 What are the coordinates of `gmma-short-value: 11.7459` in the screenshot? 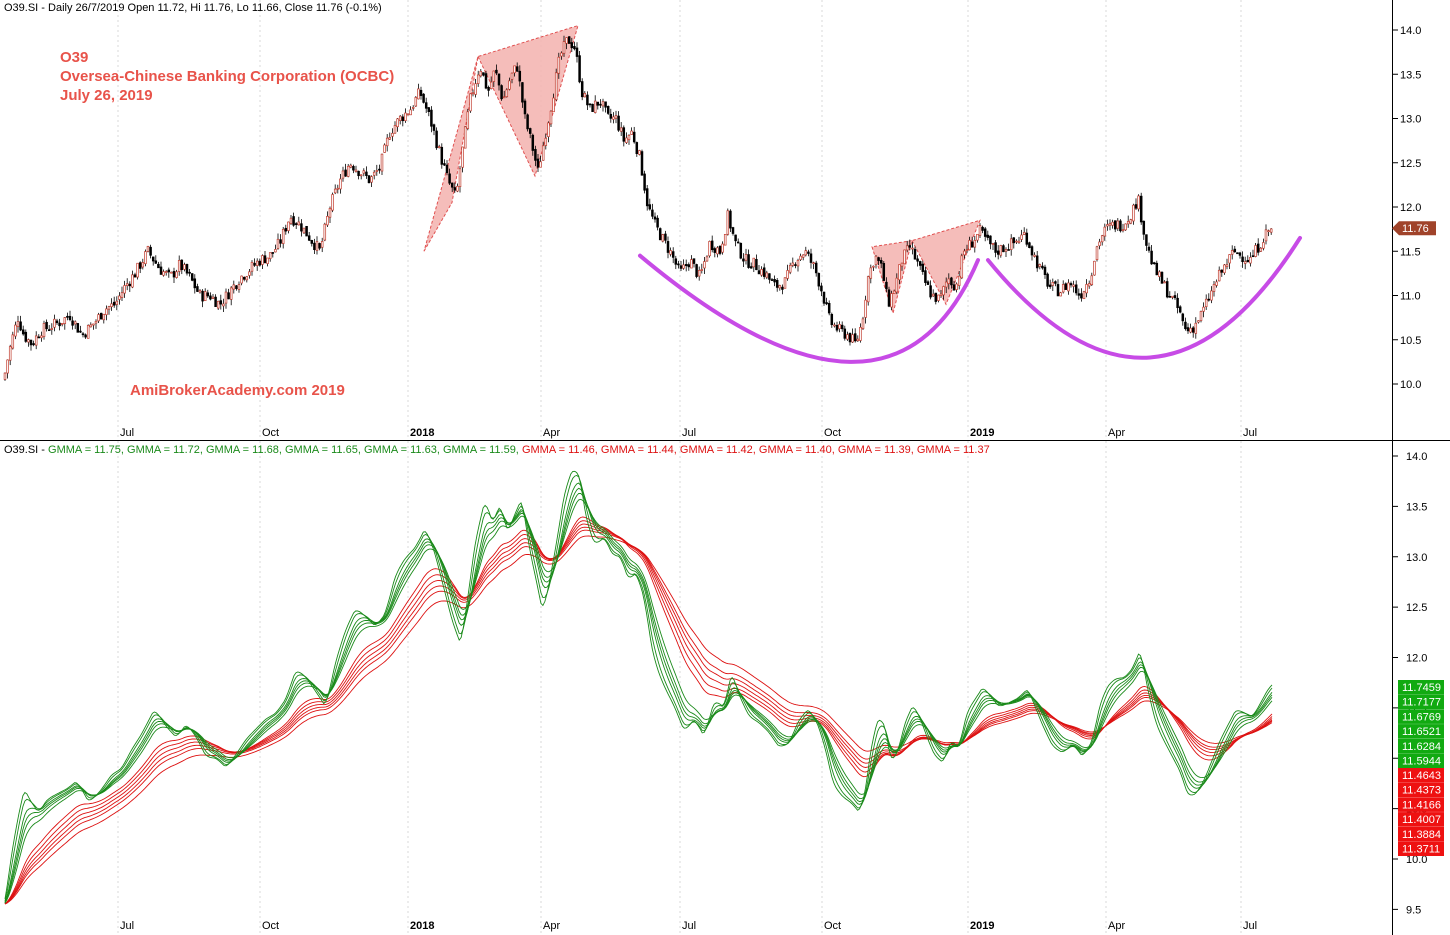 It's located at (1421, 688).